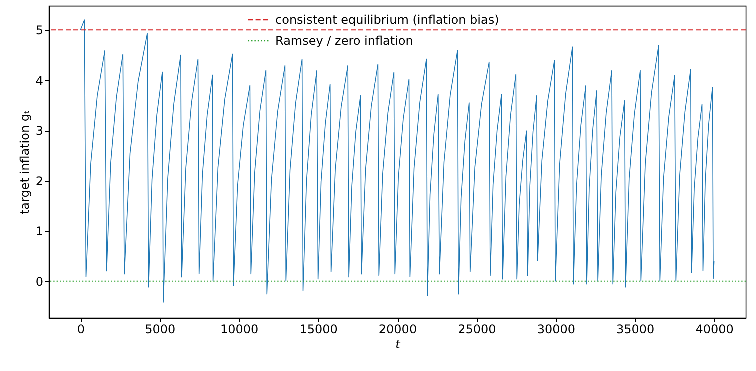 The height and width of the screenshot is (371, 756). I want to click on x-tick-label: 10000, so click(239, 329).